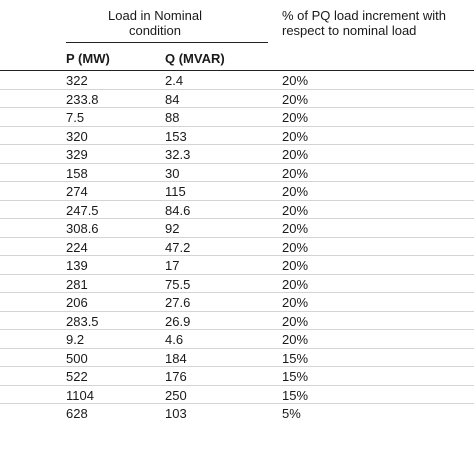  Describe the element at coordinates (176, 358) in the screenshot. I see `q-value: 184` at that location.